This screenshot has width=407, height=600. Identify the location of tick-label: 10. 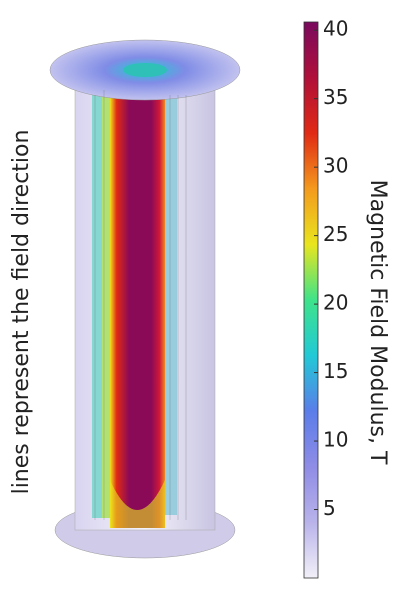
(335, 440).